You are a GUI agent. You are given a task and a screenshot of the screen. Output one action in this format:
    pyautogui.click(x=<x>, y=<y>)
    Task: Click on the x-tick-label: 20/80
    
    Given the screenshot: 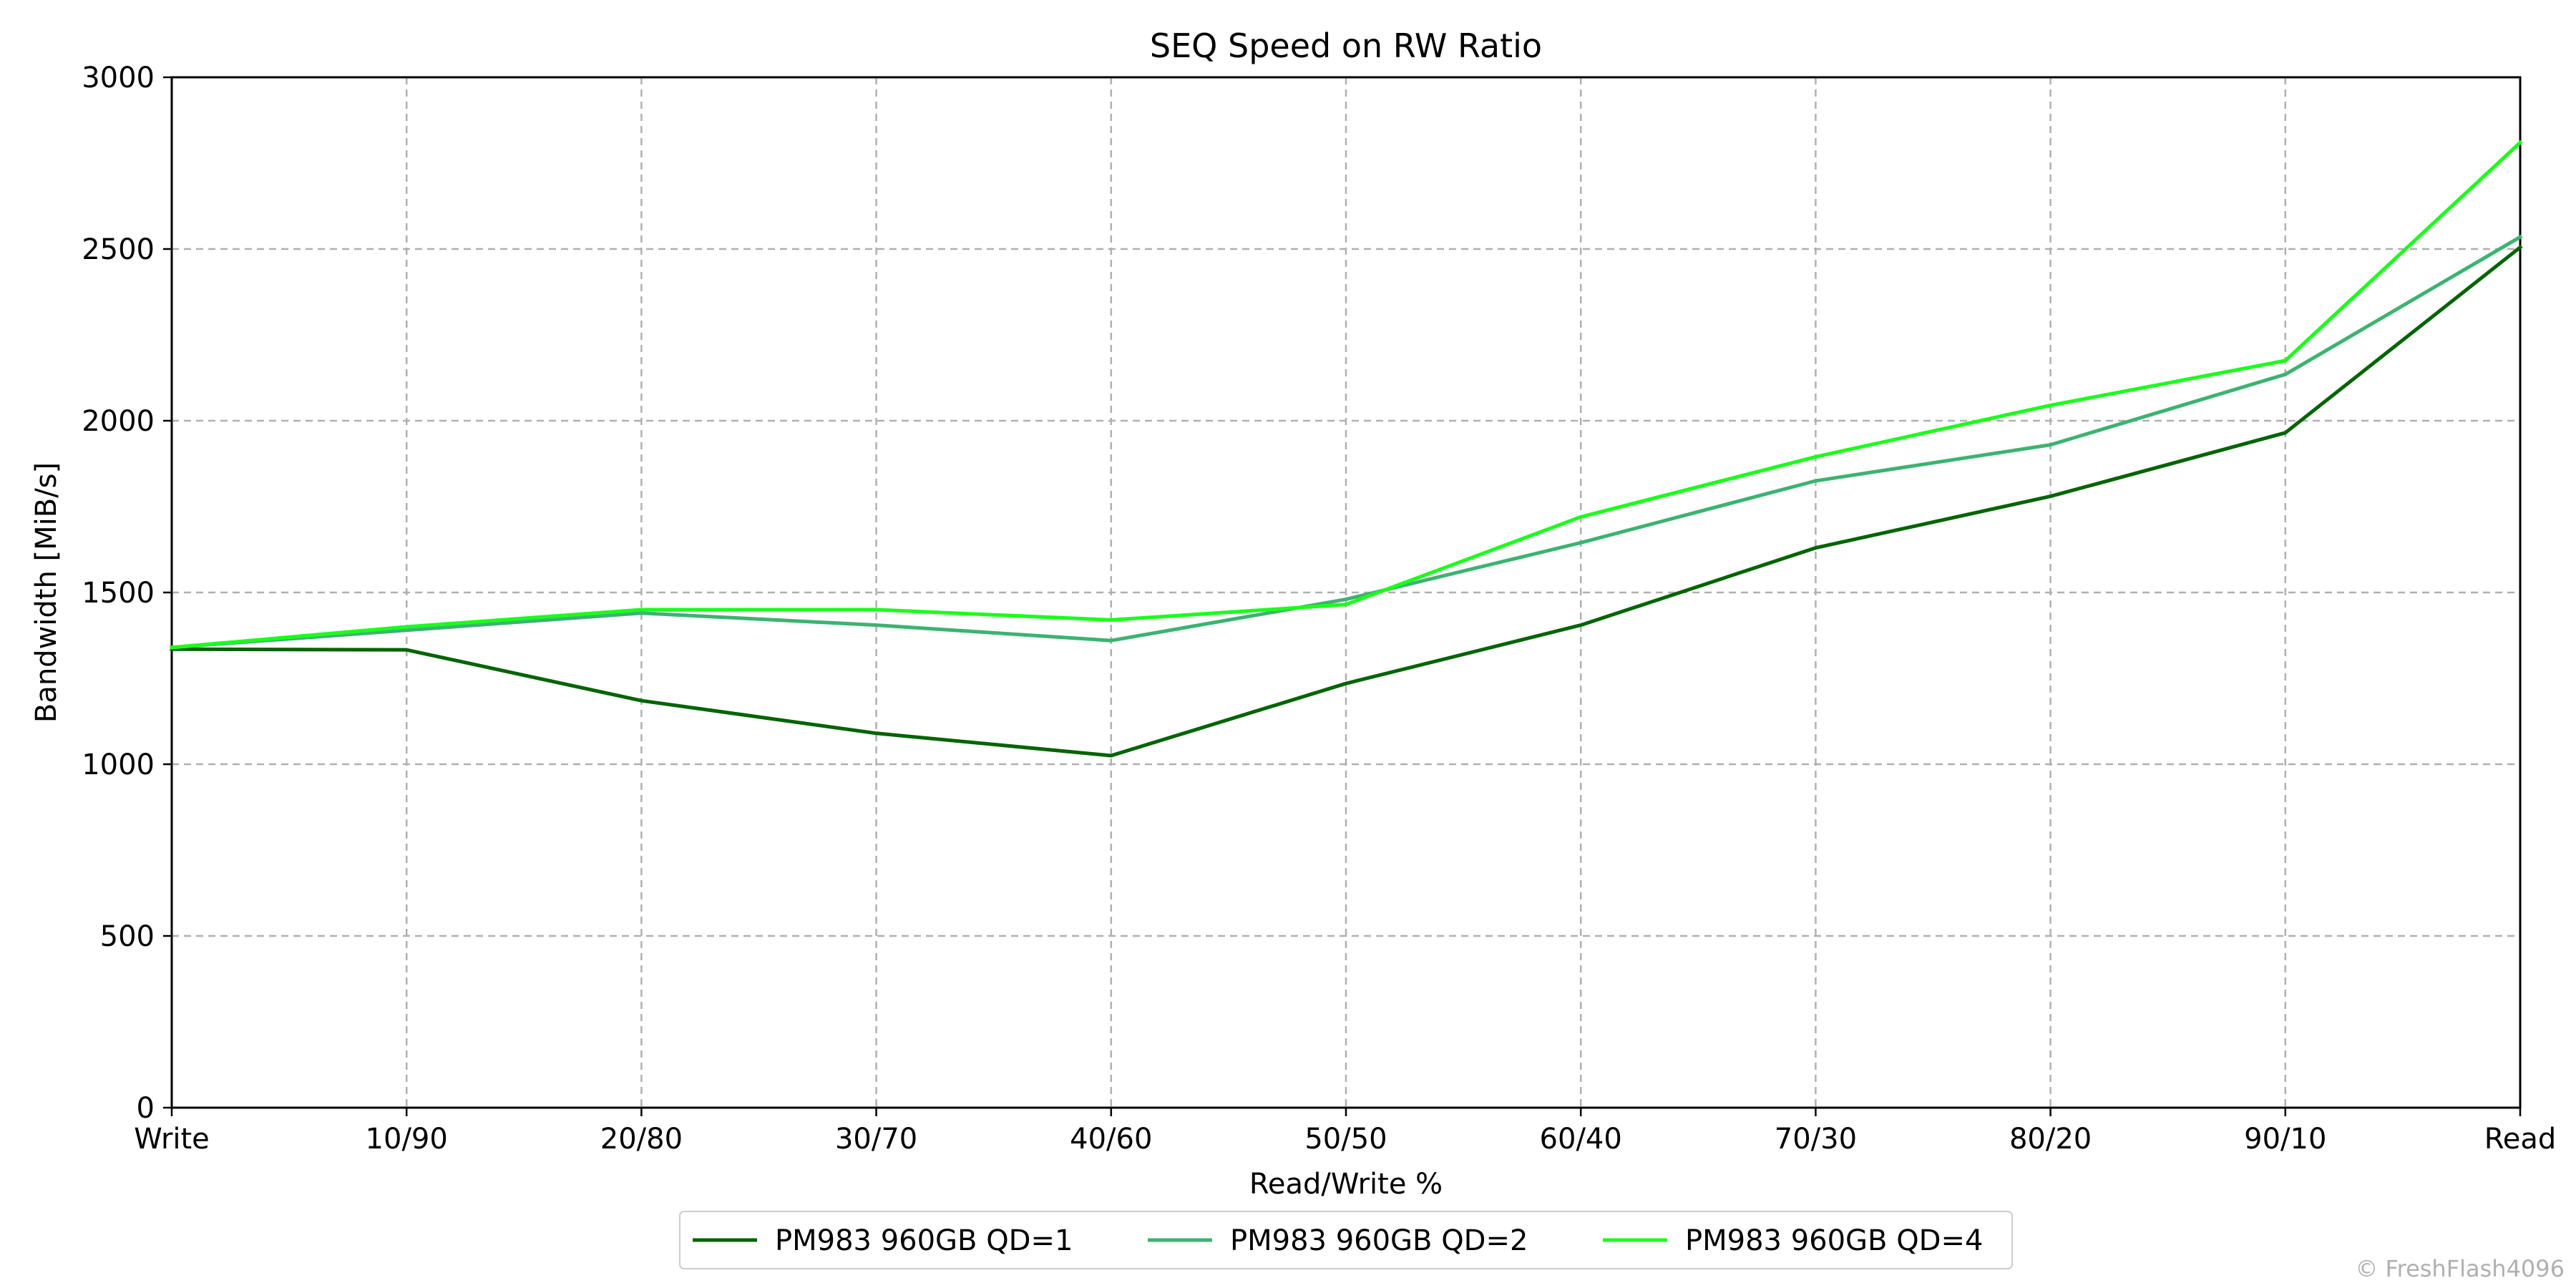 What is the action you would take?
    pyautogui.click(x=641, y=1139)
    